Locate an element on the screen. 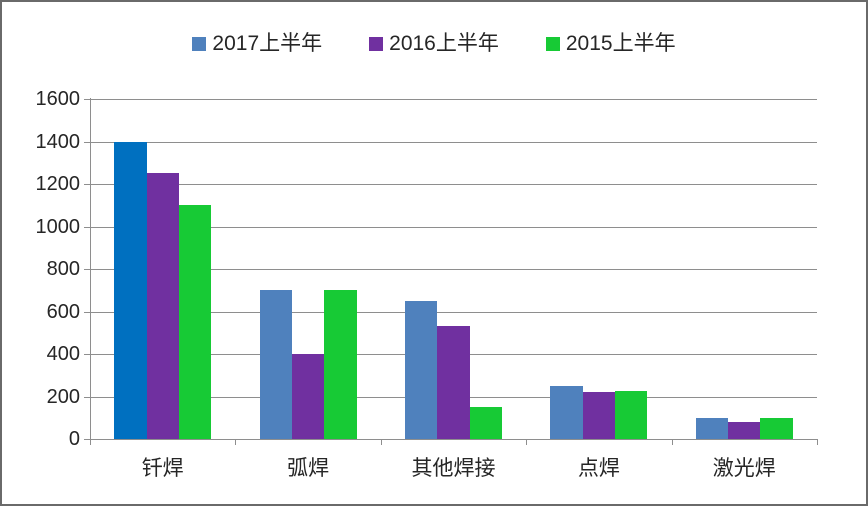 The image size is (868, 506). y-axis-label-600: 600 is located at coordinates (63, 311).